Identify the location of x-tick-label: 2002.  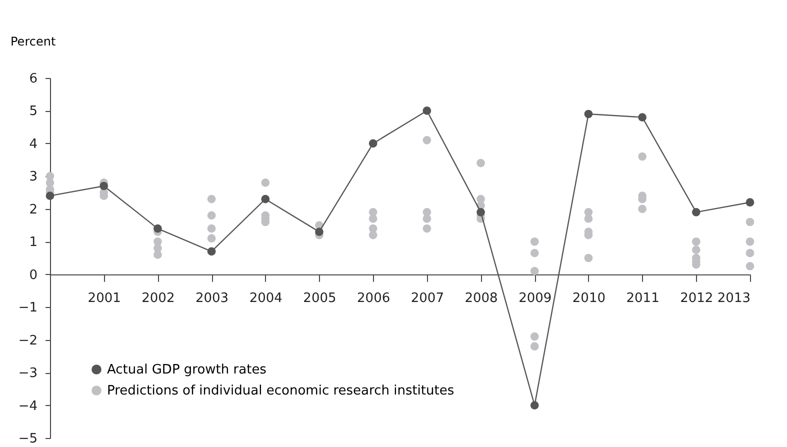
(158, 298).